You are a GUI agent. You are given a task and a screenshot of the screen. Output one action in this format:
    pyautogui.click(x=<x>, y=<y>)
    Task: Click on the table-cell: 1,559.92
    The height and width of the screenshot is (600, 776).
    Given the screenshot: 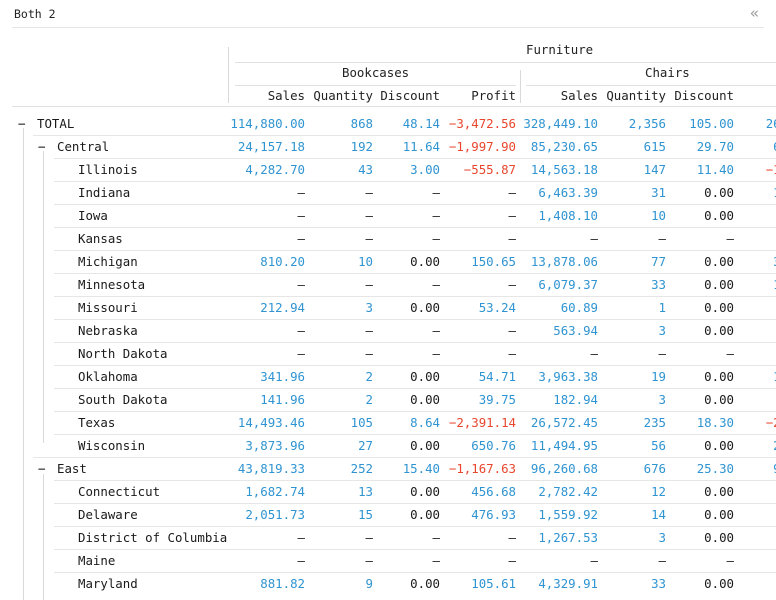 What is the action you would take?
    pyautogui.click(x=568, y=514)
    